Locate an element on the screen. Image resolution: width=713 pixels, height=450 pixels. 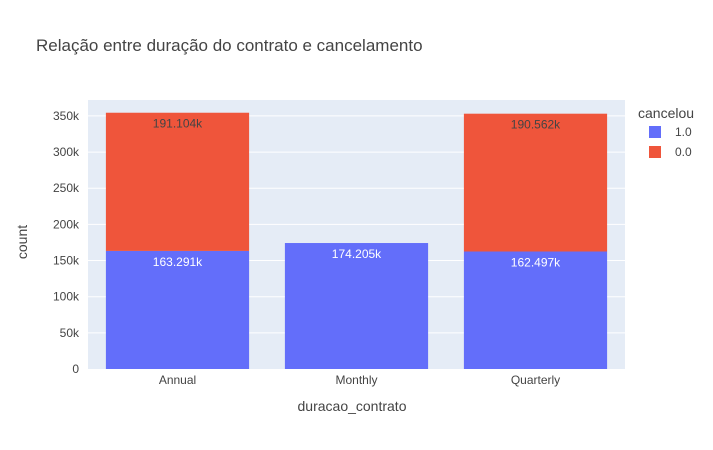
y-tick-label: 300k is located at coordinates (66, 152).